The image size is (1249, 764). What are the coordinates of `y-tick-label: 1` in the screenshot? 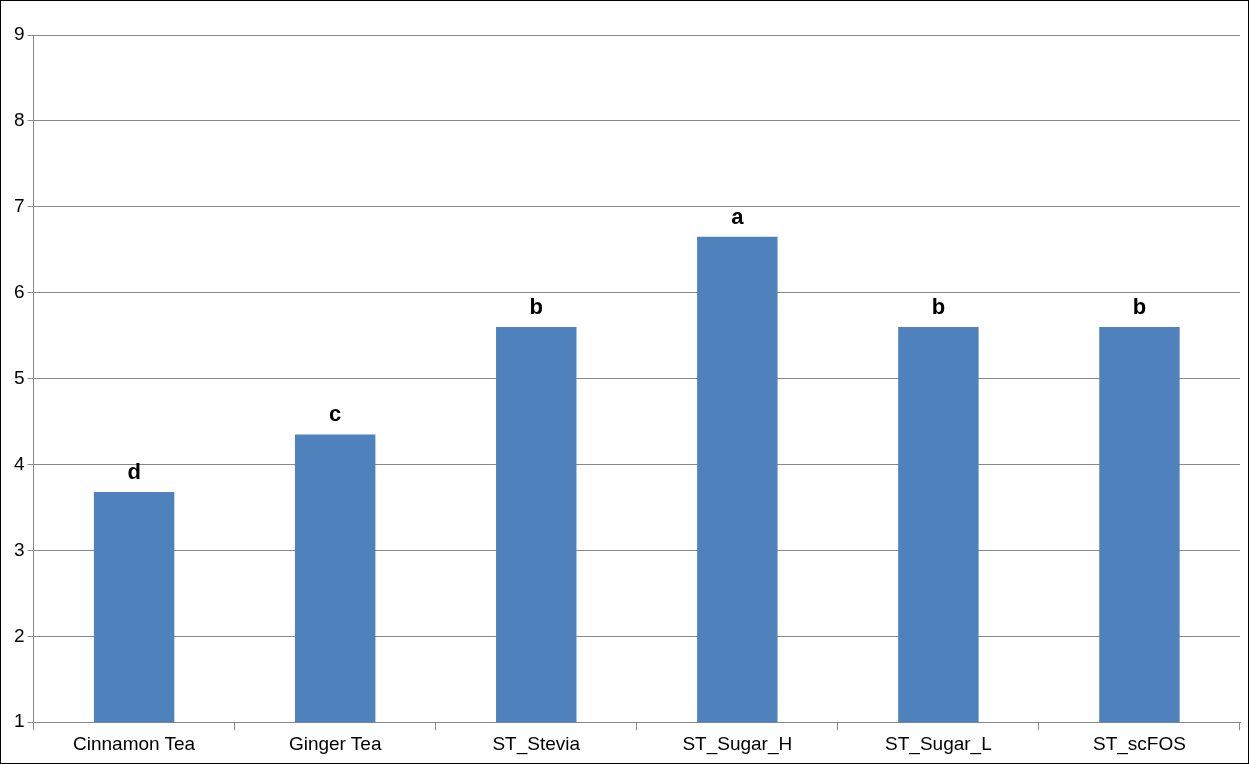 It's located at (19, 721).